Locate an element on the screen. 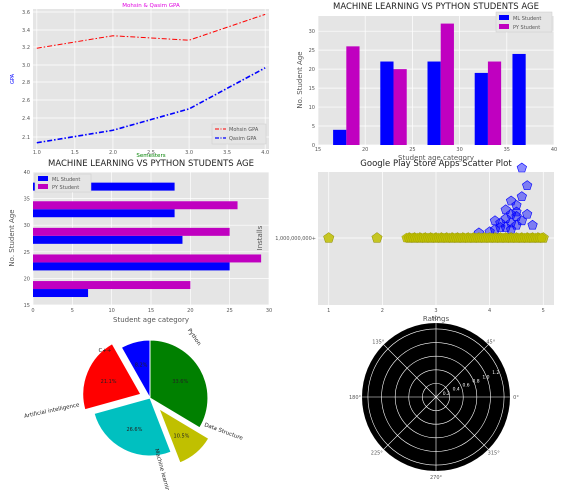 The width and height of the screenshot is (567, 490). gpa-xtick-label: 1.5 is located at coordinates (75, 153).